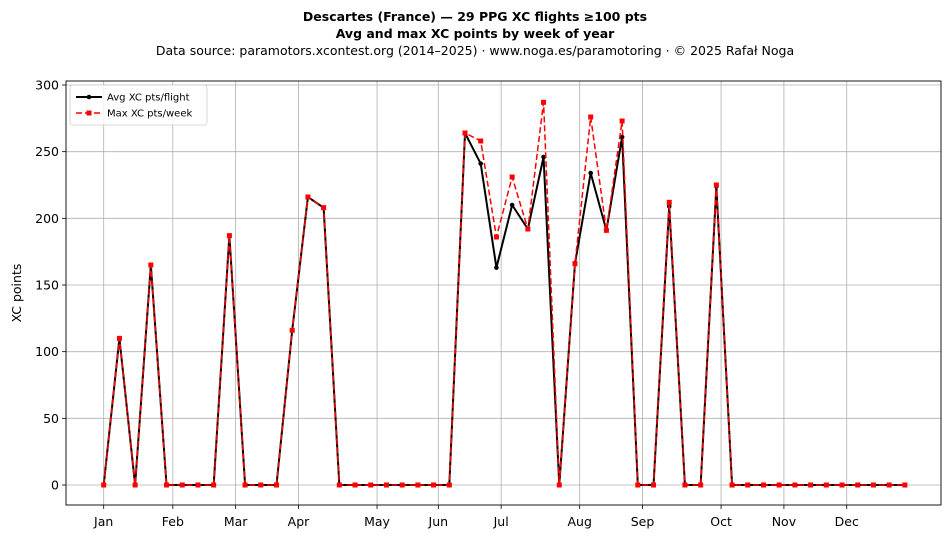 The width and height of the screenshot is (950, 539). What do you see at coordinates (438, 521) in the screenshot?
I see `x-tick-label: Jun` at bounding box center [438, 521].